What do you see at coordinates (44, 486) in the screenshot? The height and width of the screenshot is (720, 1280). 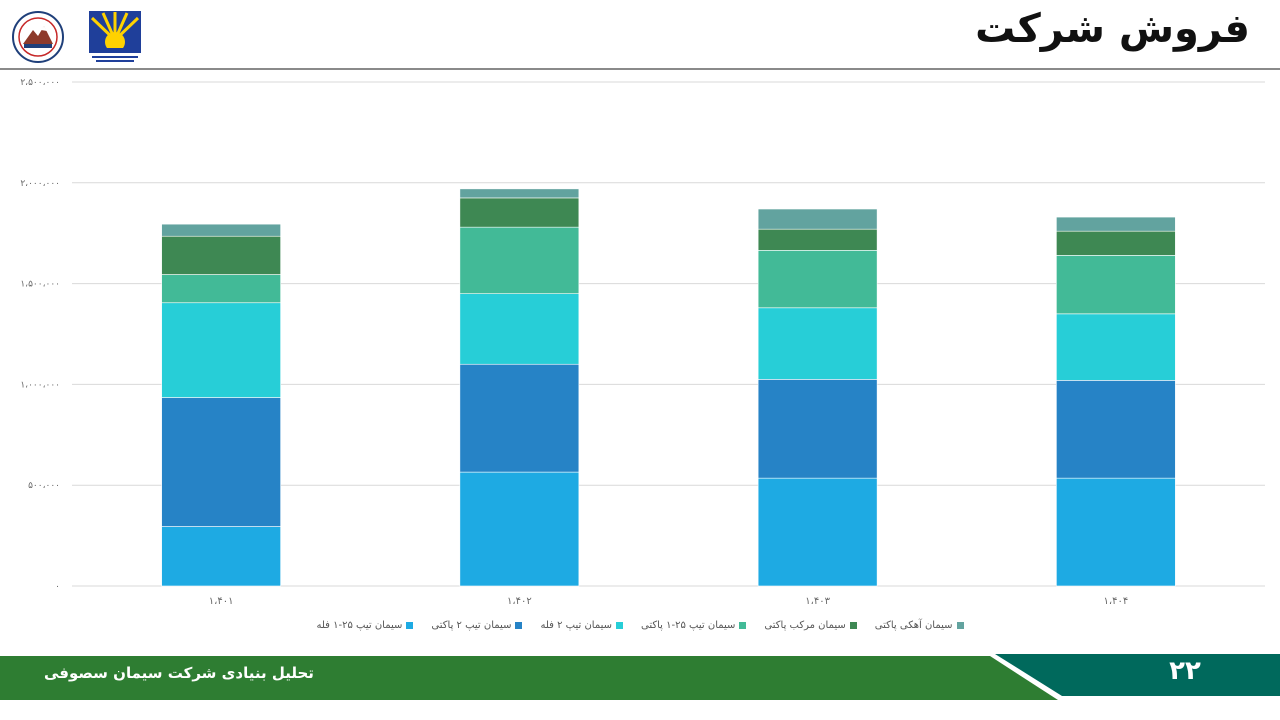 I see `y-tick-label: ۵۰۰،۰۰۰` at bounding box center [44, 486].